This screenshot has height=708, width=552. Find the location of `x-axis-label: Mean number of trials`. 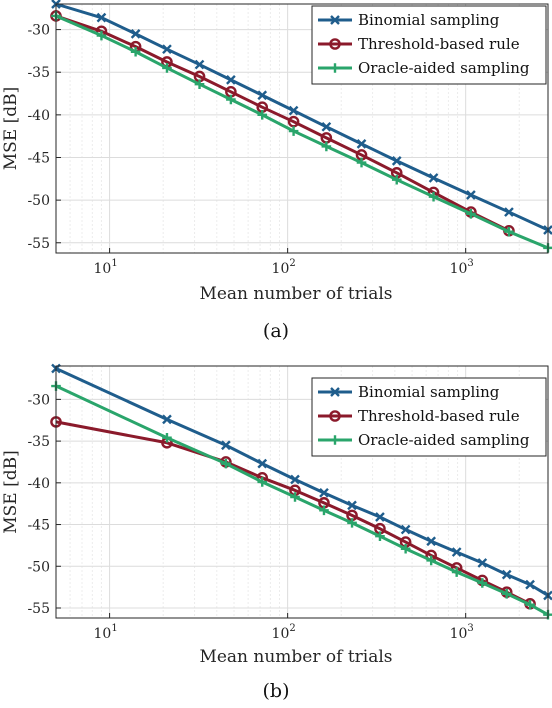

x-axis-label: Mean number of trials is located at coordinates (295, 657).